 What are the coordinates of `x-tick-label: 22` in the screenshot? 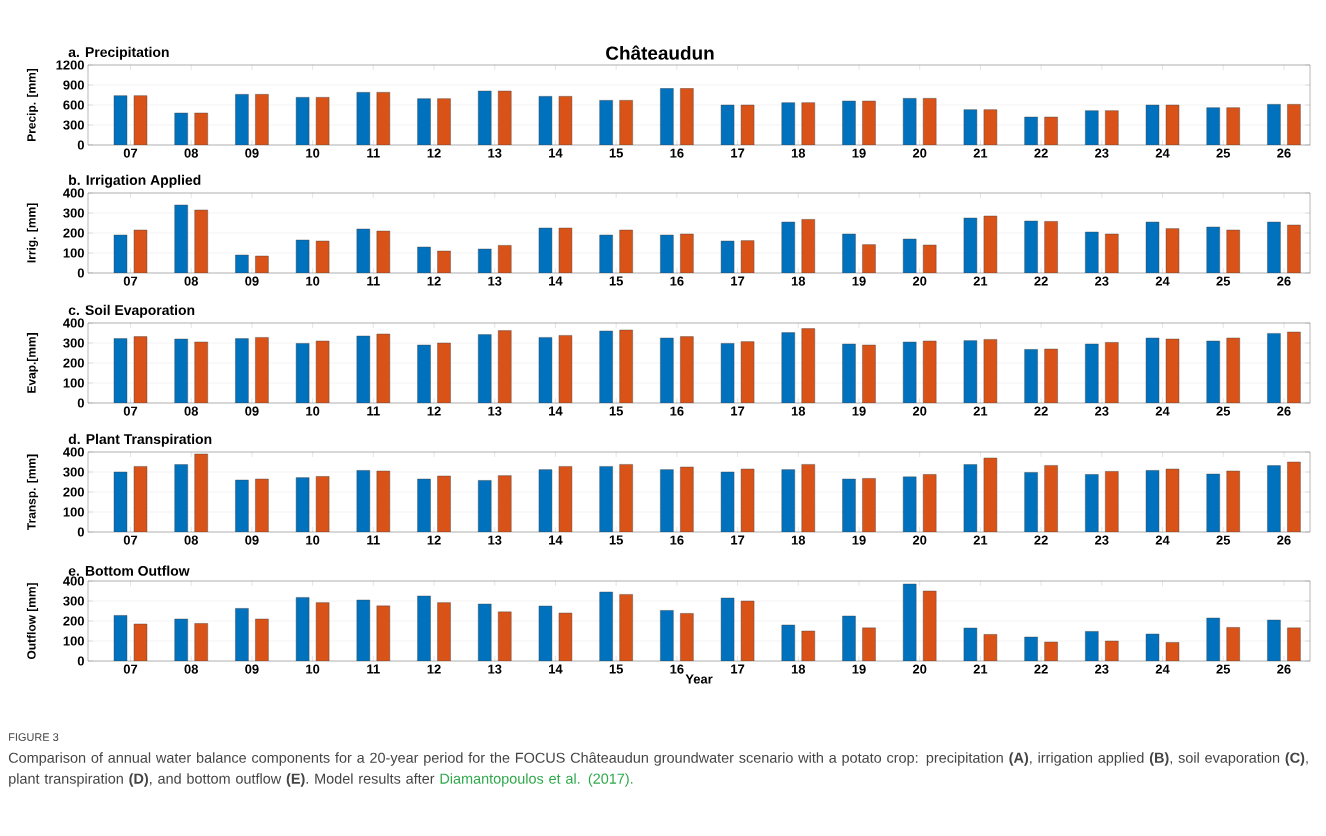 It's located at (1041, 540).